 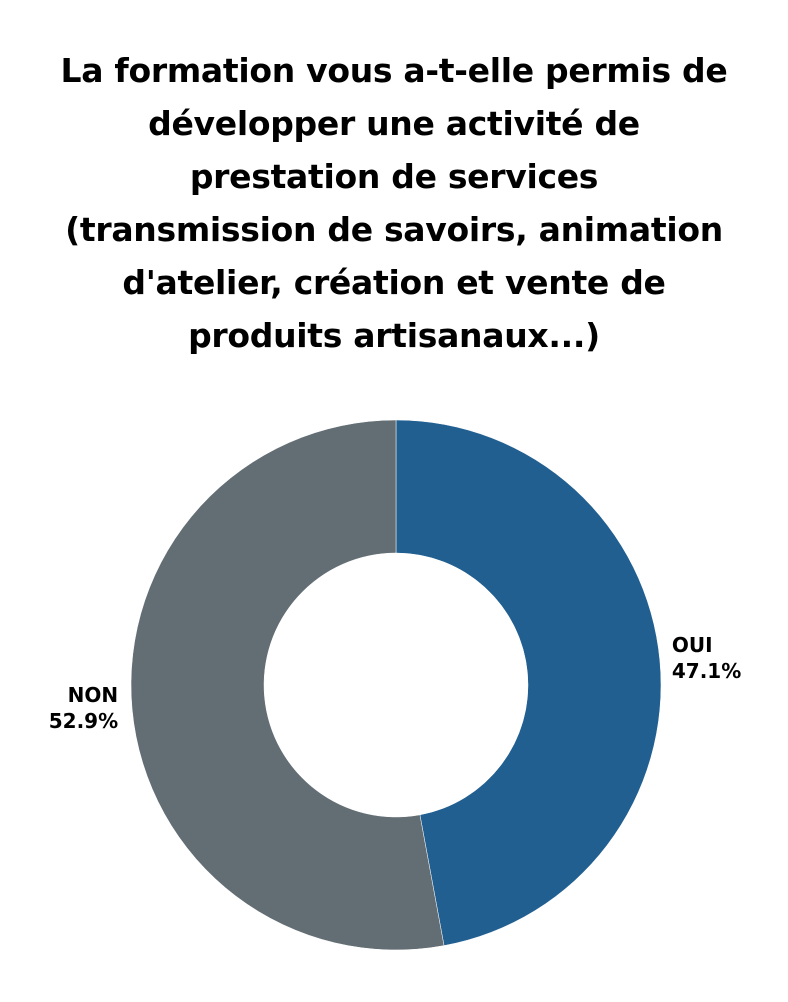 What do you see at coordinates (93, 695) in the screenshot?
I see `slice-label-non-name: NON` at bounding box center [93, 695].